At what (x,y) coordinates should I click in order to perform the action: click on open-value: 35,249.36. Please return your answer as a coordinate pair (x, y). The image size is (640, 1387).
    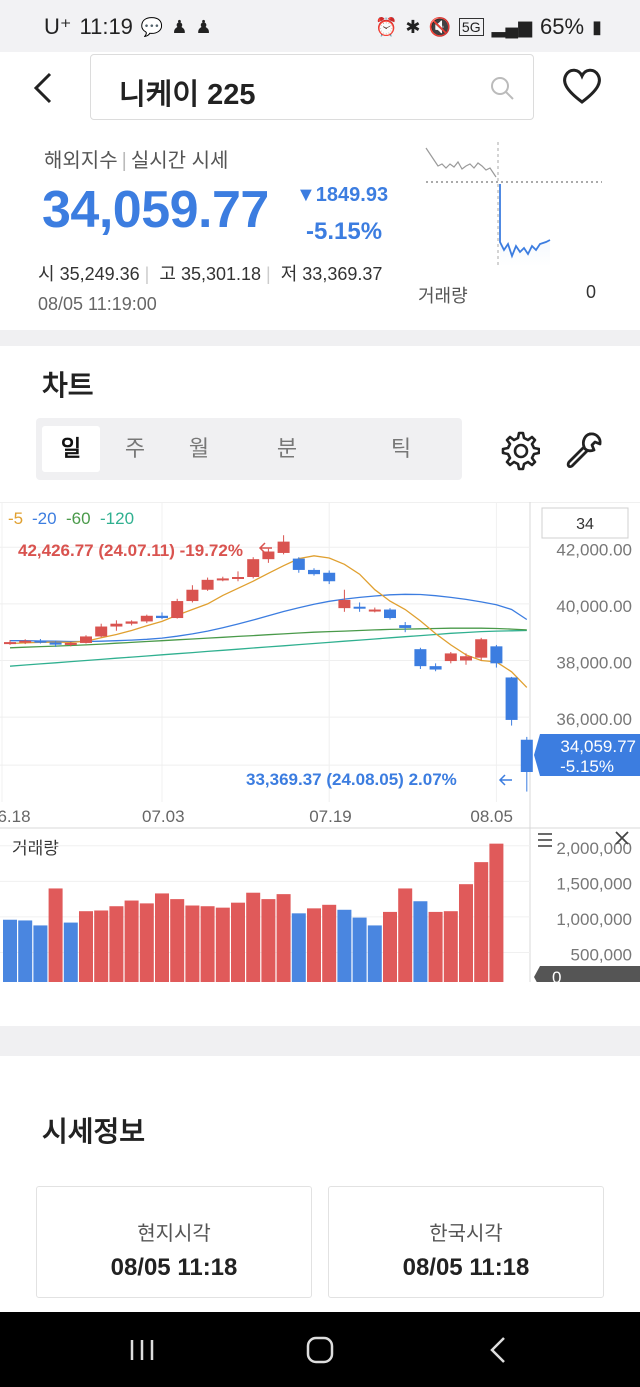
    Looking at the image, I should click on (99, 274).